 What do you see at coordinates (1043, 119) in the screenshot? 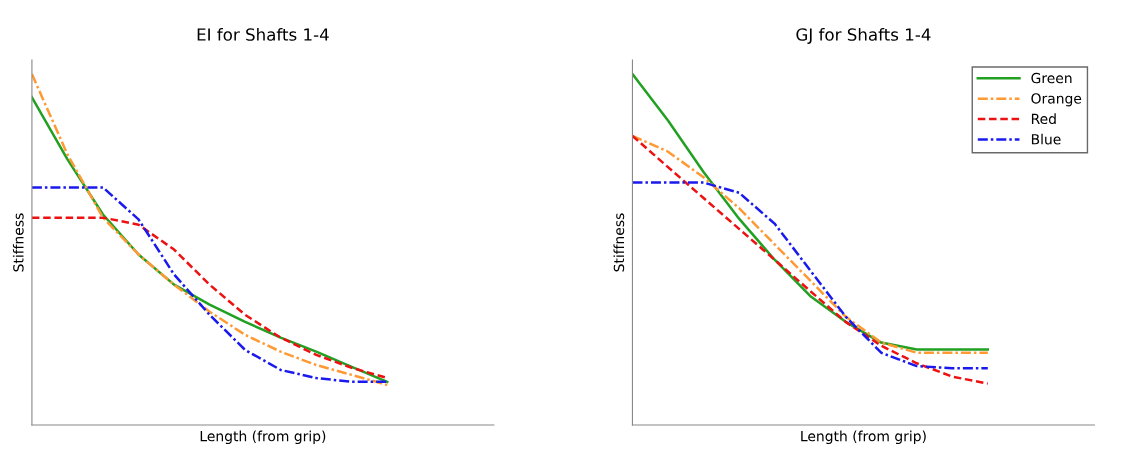
I see `legend-label: Red` at bounding box center [1043, 119].